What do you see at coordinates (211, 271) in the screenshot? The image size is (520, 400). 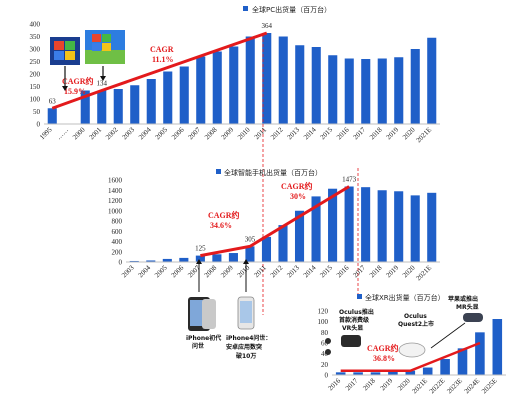 I see `sp-xtick-label: 2008` at bounding box center [211, 271].